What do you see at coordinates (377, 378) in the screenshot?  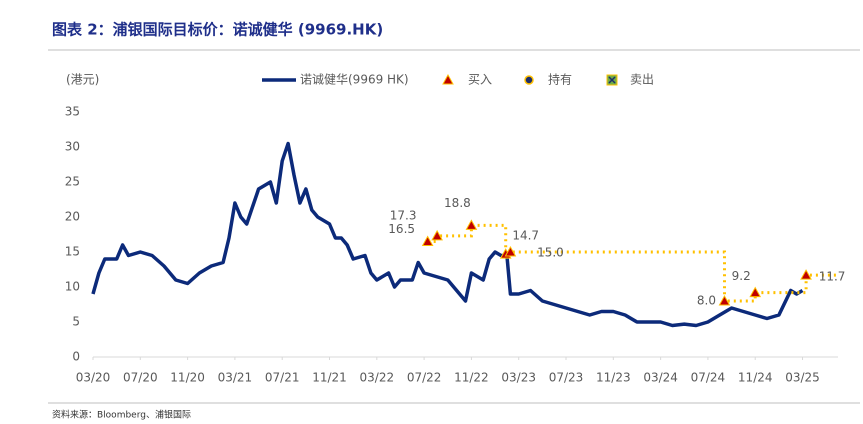 I see `x-tick-label: 03/22` at bounding box center [377, 378].